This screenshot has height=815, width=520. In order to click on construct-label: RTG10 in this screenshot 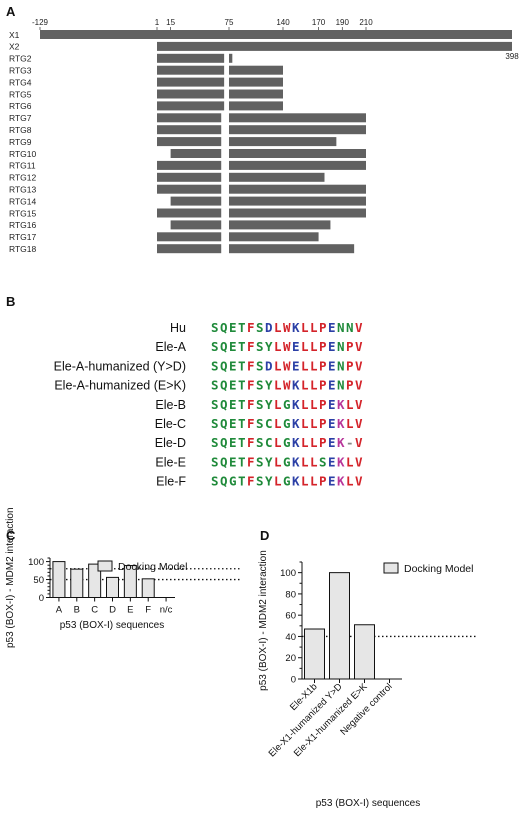, I will do `click(23, 154)`.